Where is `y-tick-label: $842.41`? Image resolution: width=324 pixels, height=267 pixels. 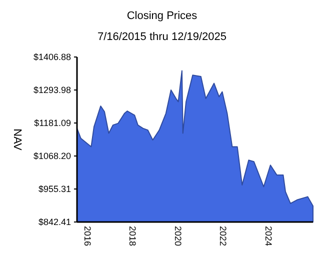
y-tick-label: $842.41 is located at coordinates (54, 221).